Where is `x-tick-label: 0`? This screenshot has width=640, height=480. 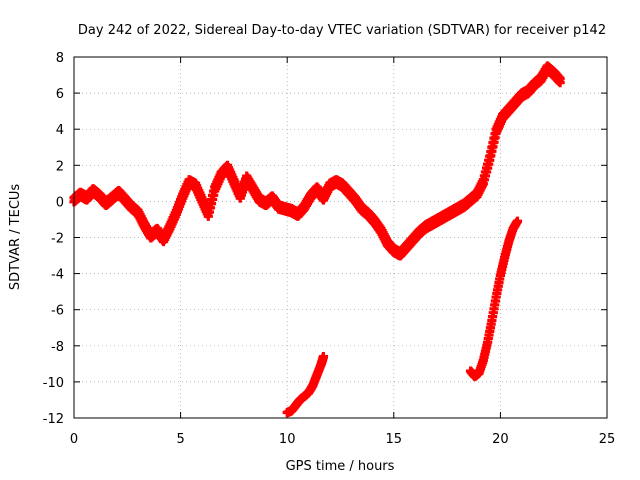
x-tick-label: 0 is located at coordinates (74, 439).